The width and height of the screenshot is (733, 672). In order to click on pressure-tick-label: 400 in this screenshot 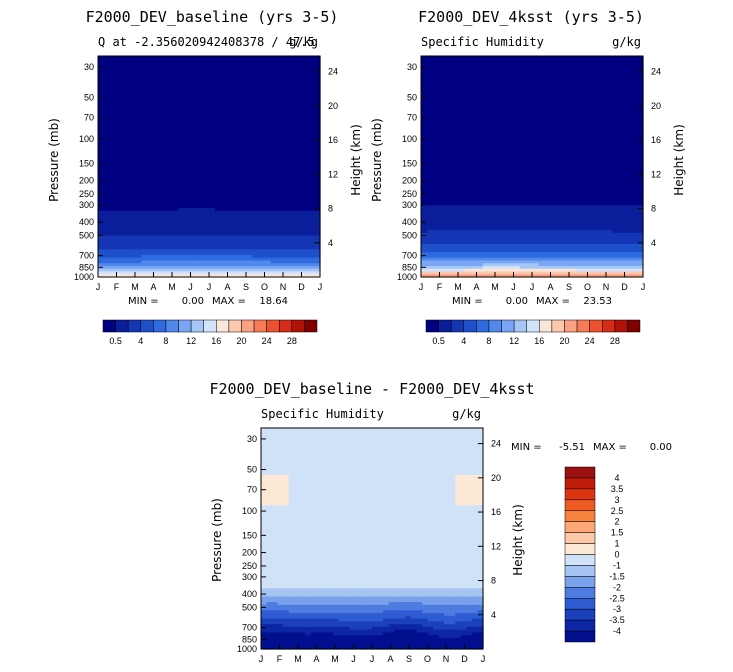, I will do `click(86, 222)`.